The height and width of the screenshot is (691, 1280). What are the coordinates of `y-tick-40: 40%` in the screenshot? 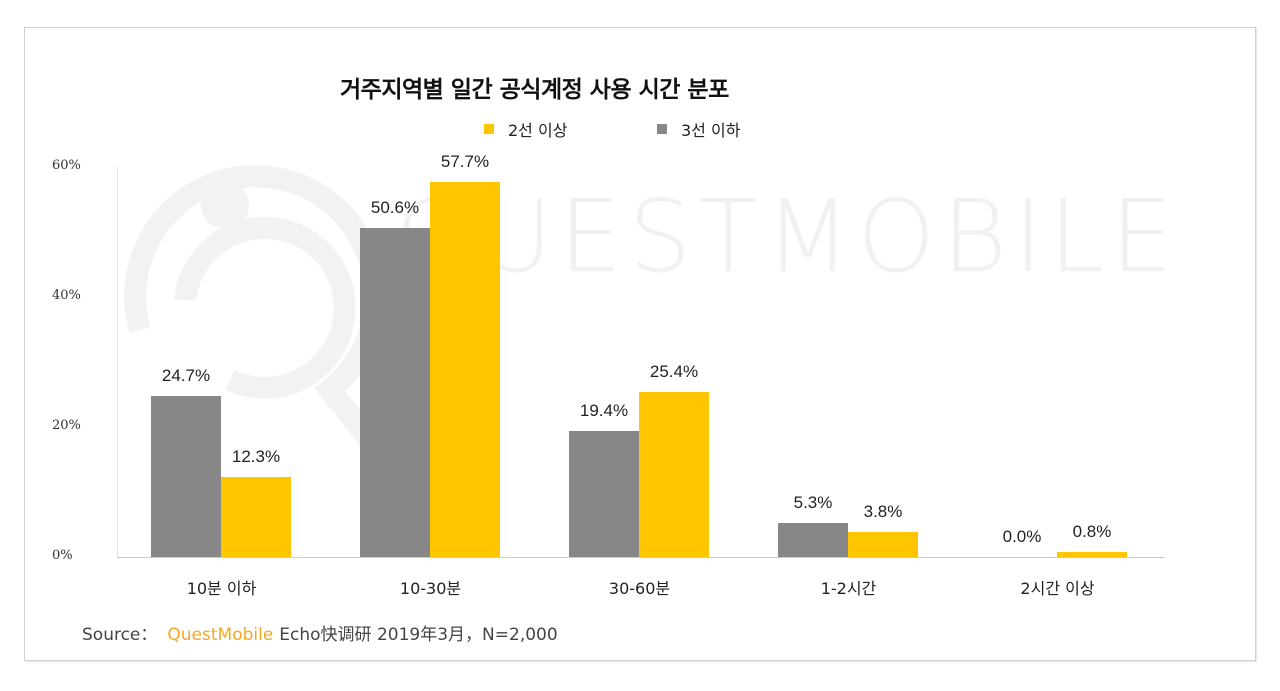 It's located at (66, 295).